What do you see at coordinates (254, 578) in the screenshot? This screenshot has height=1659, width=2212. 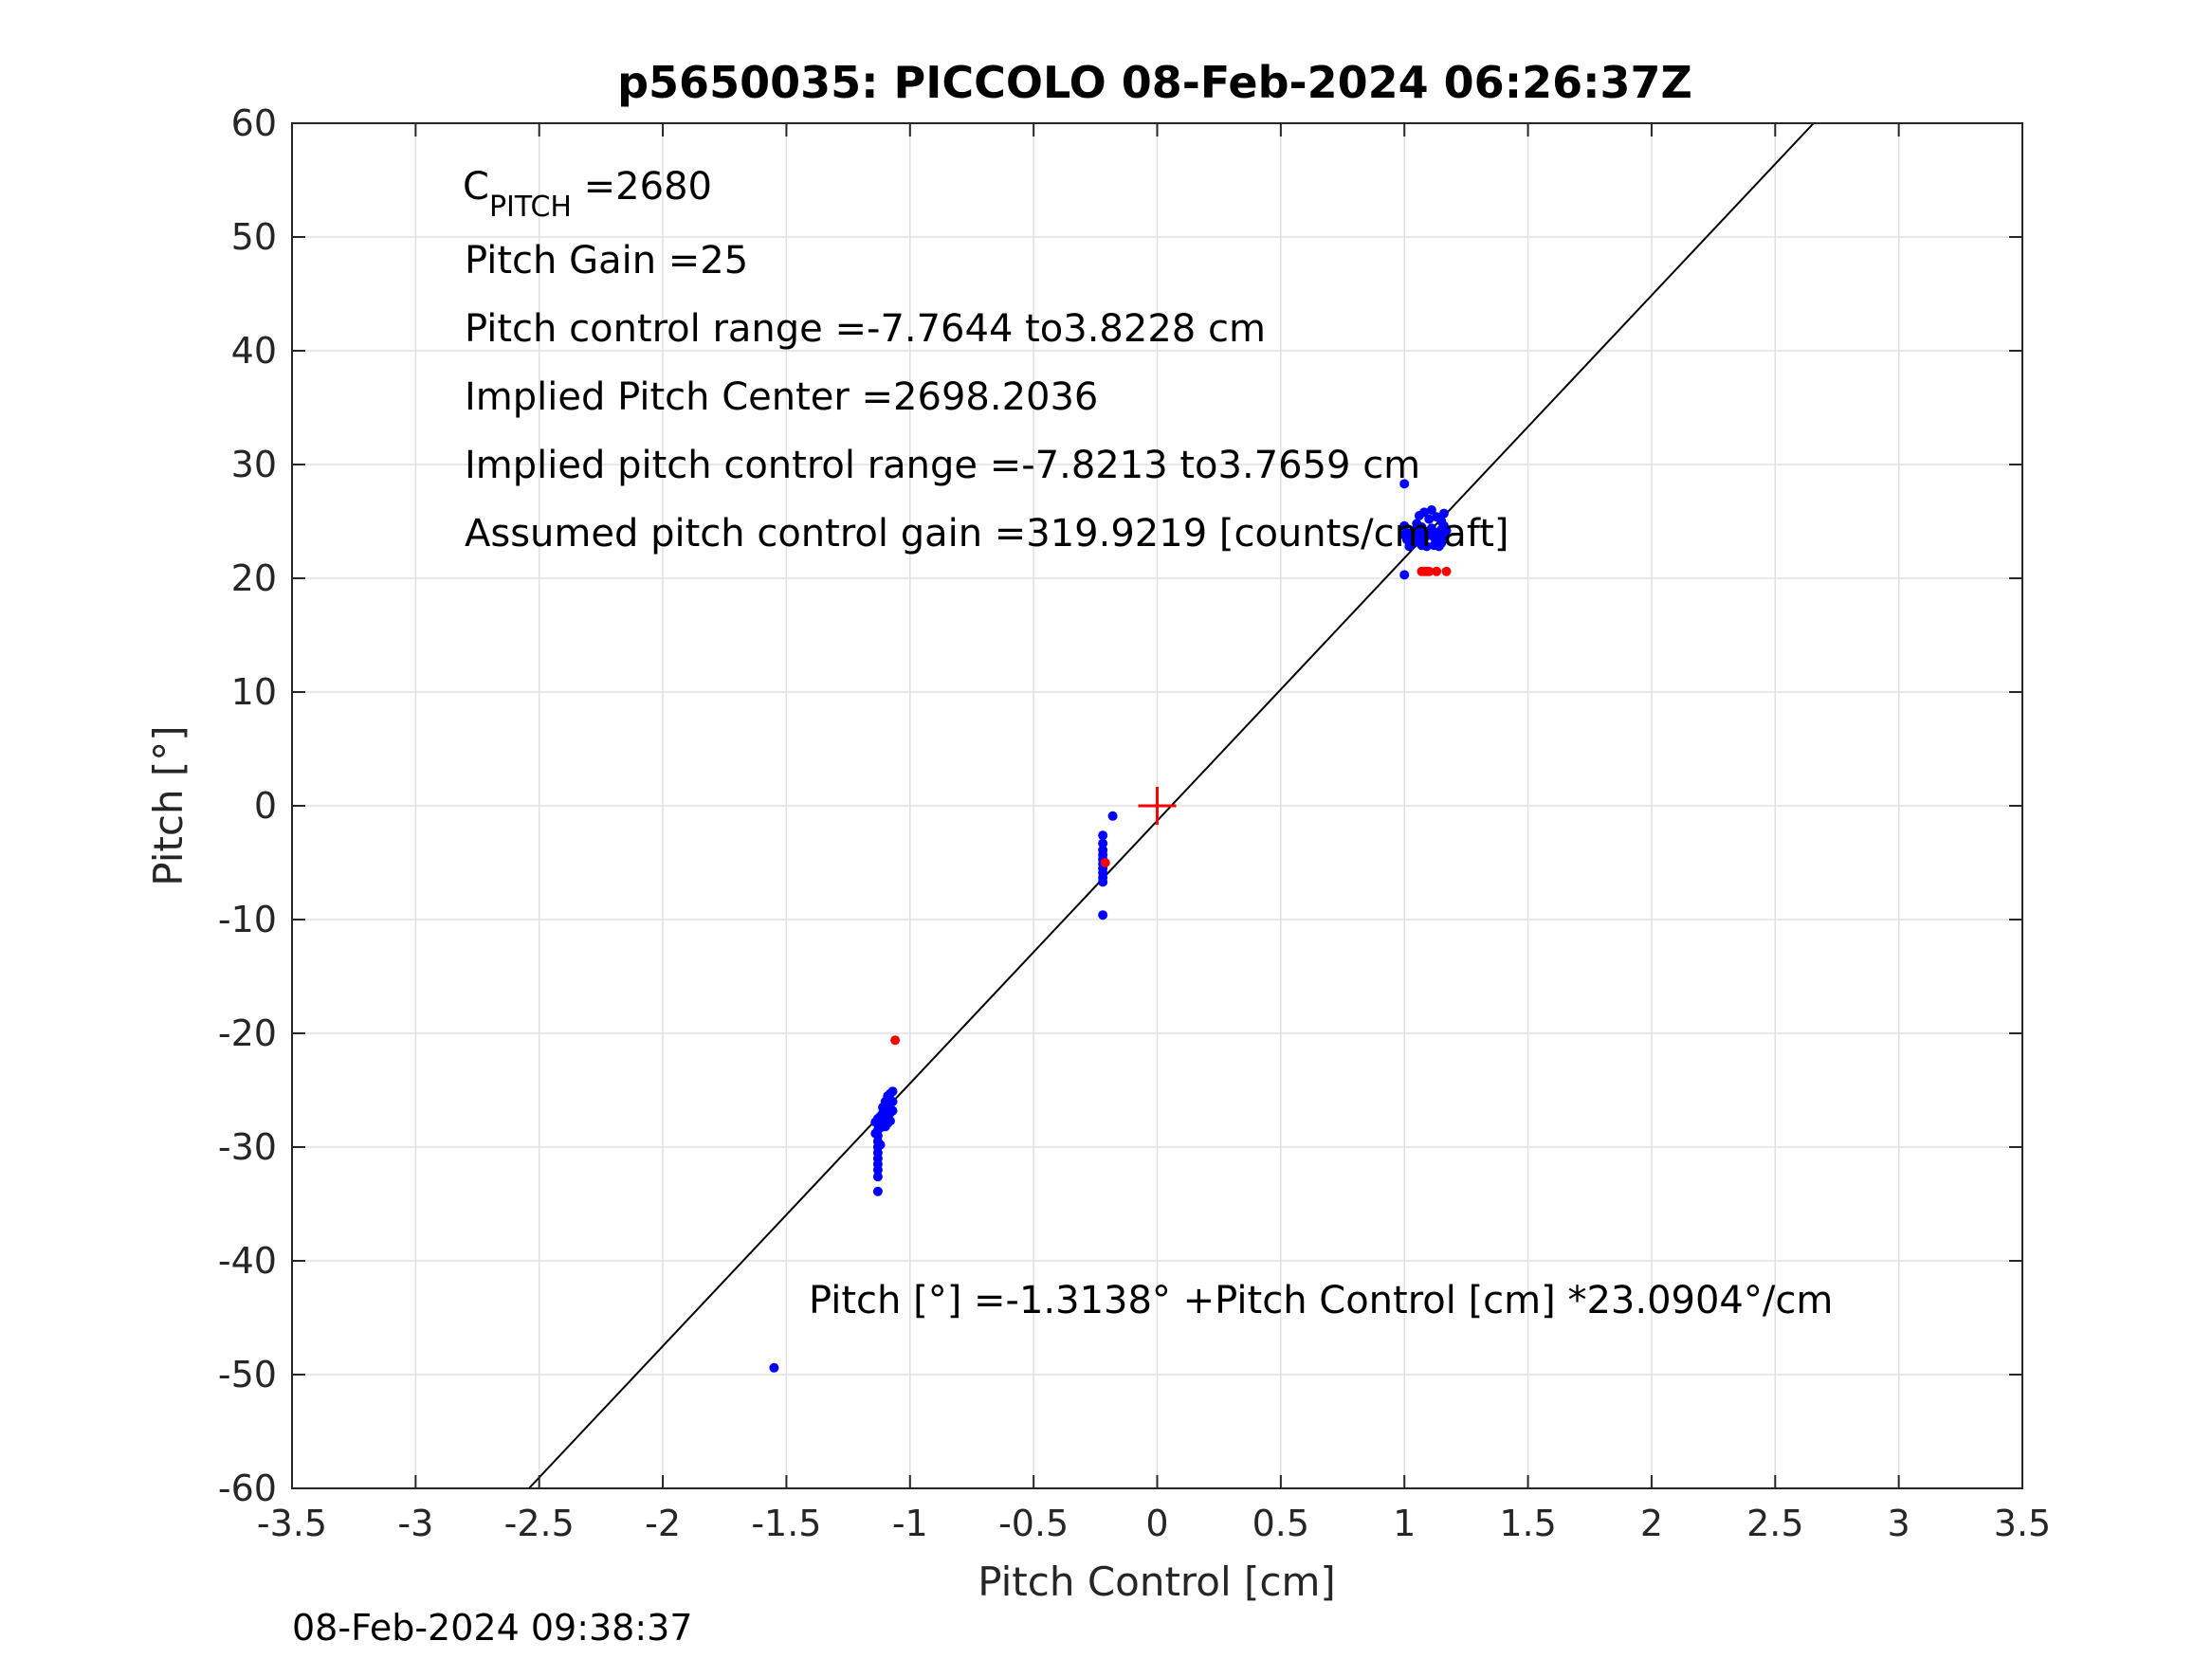 I see `y-tick-label: 20` at bounding box center [254, 578].